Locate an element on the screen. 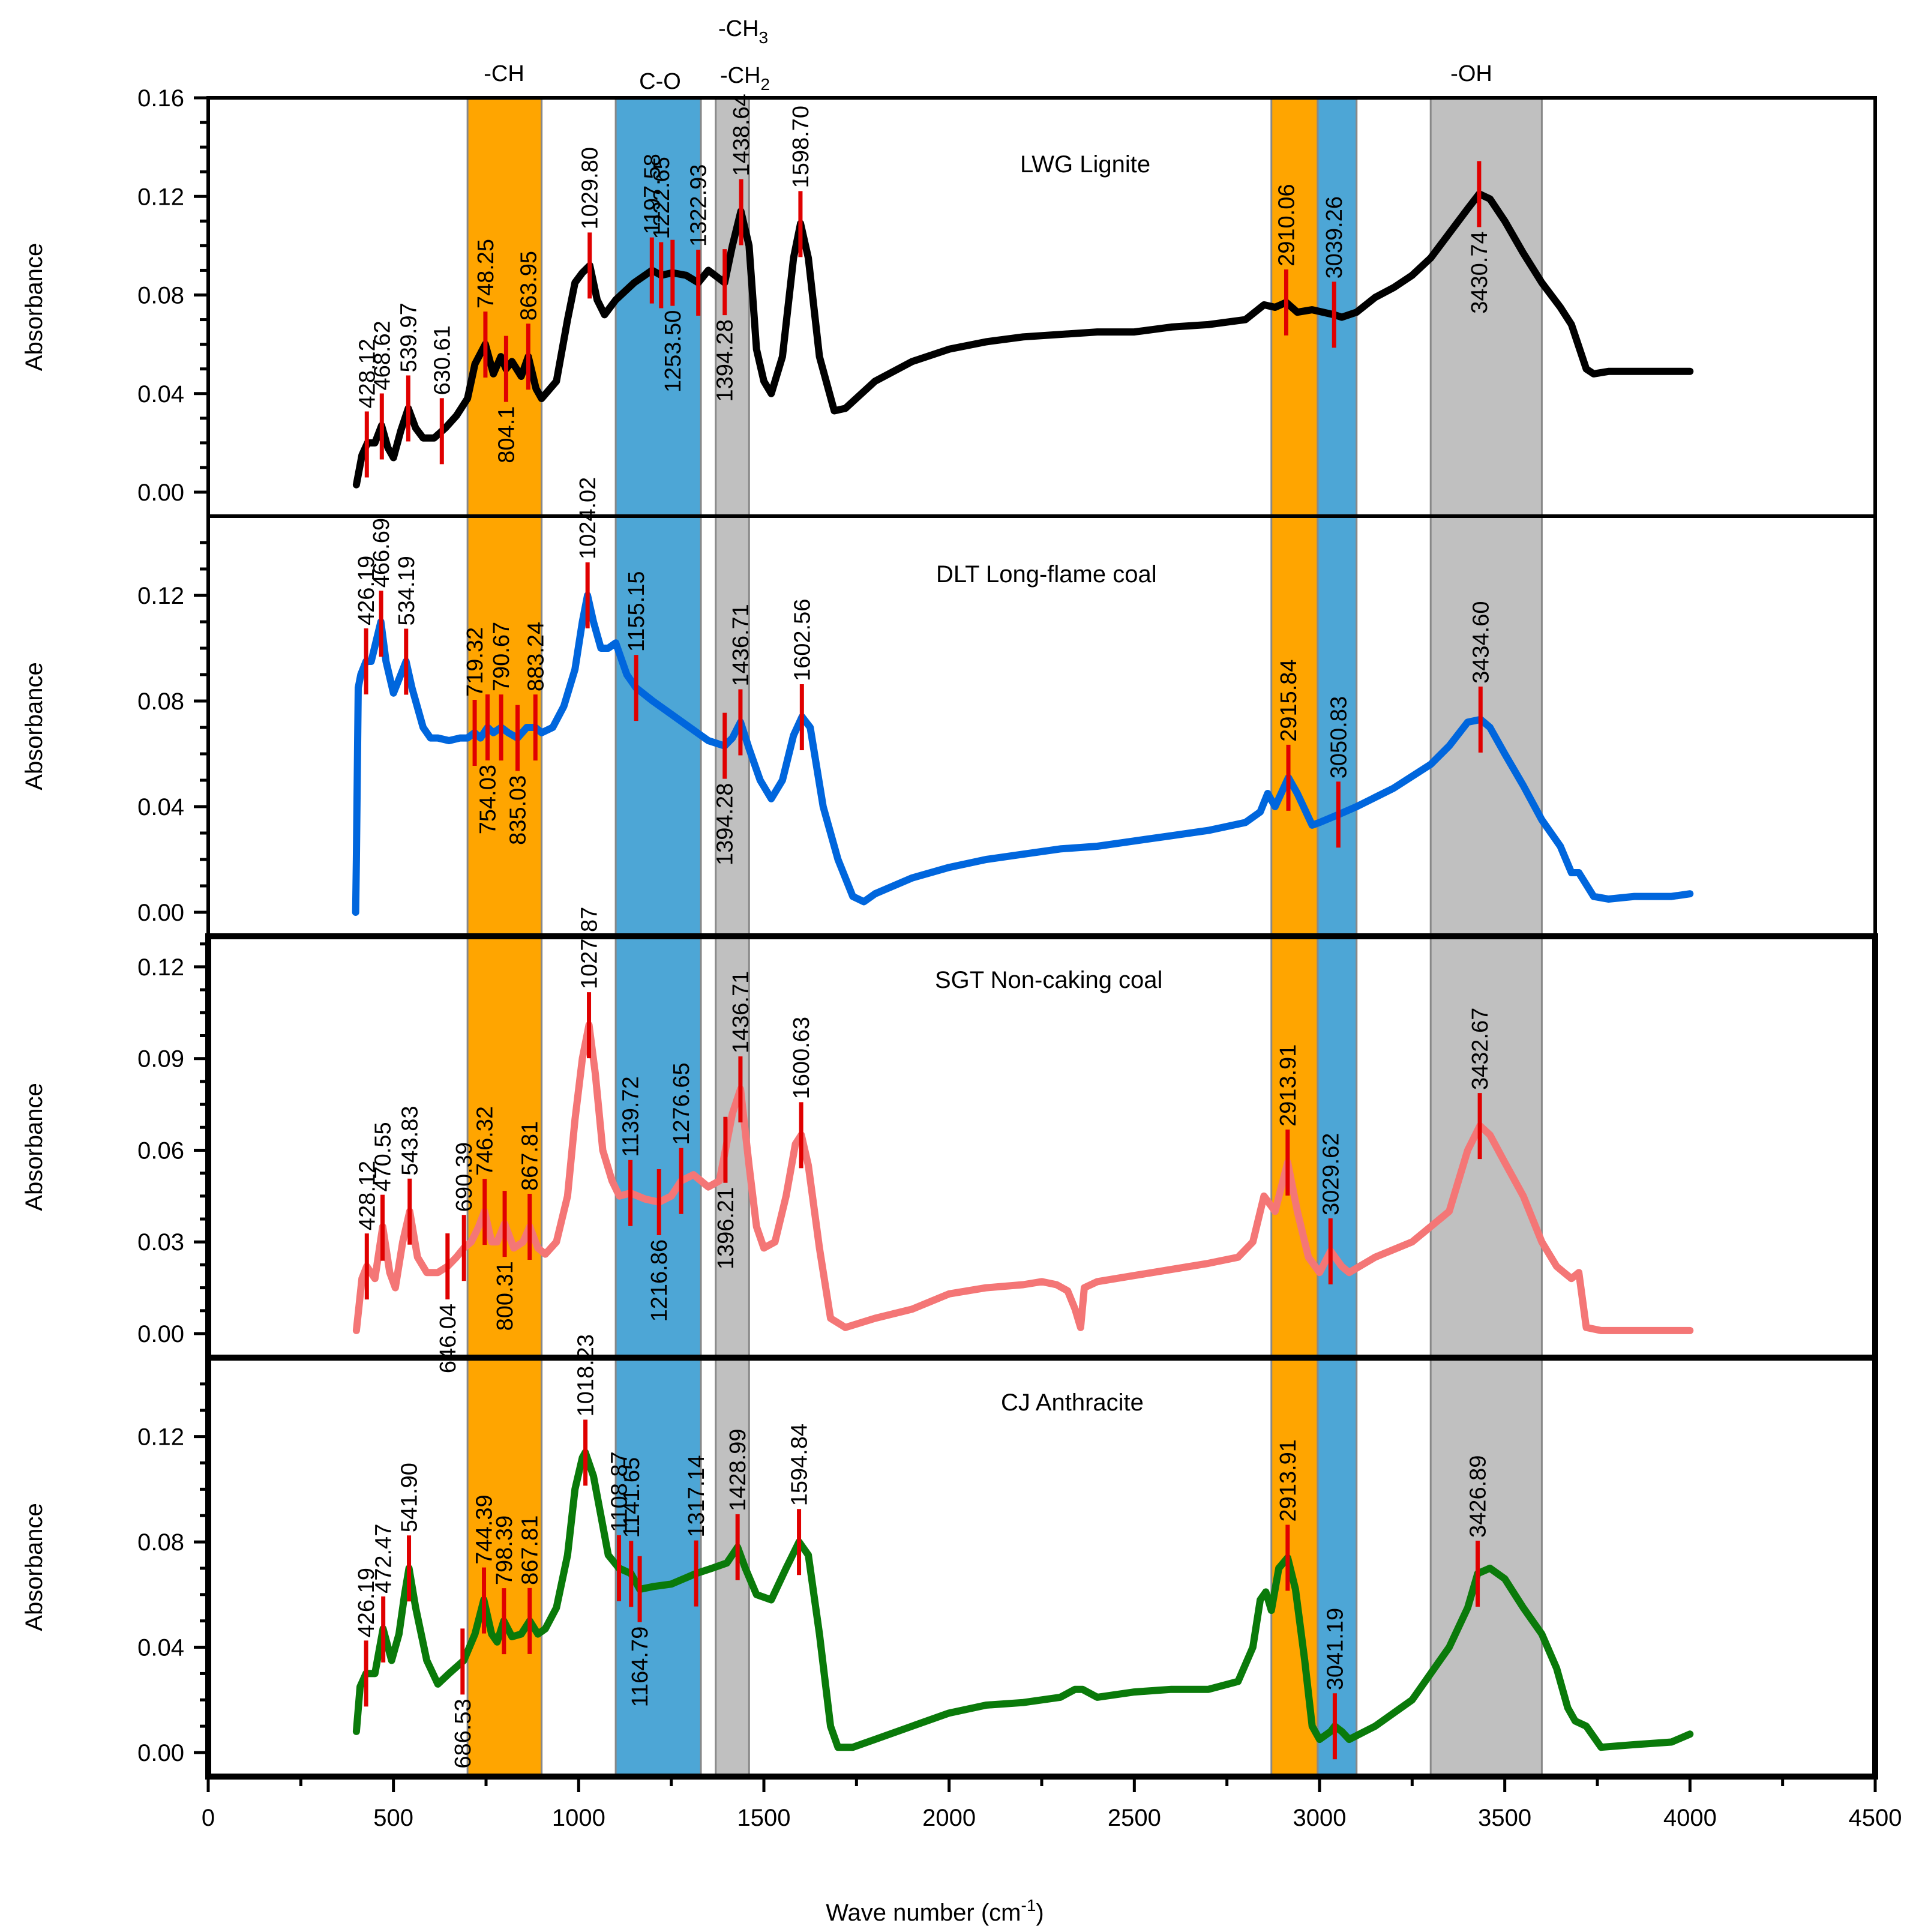  peak-label: 3434.60 is located at coordinates (1481, 642).